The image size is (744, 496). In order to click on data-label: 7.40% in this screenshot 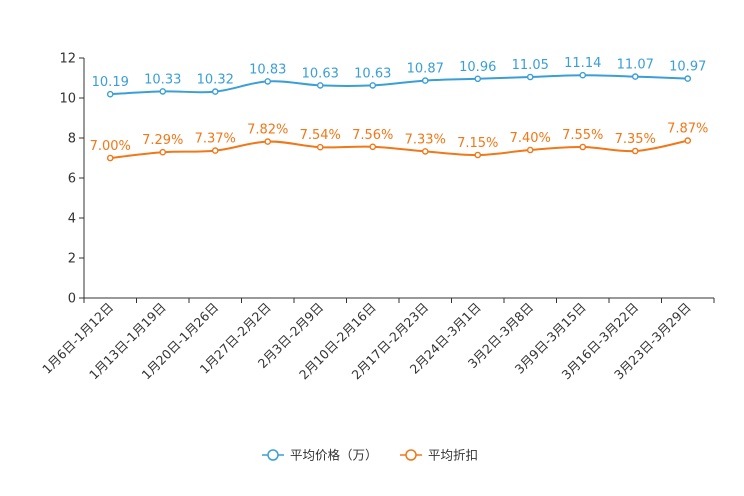, I will do `click(530, 138)`.